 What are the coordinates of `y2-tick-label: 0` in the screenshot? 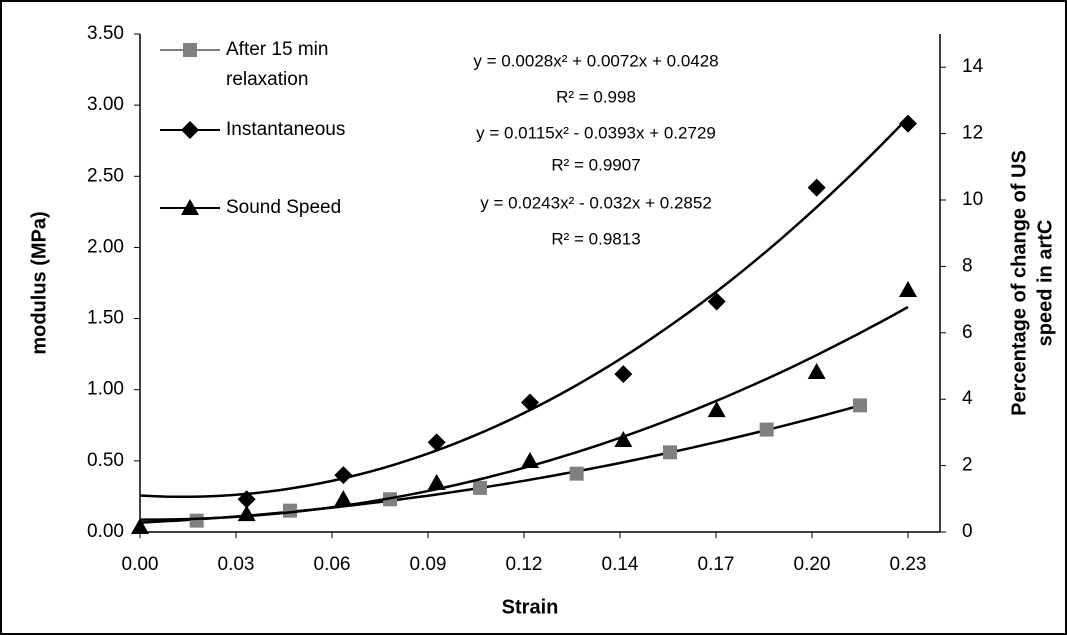 It's located at (967, 531).